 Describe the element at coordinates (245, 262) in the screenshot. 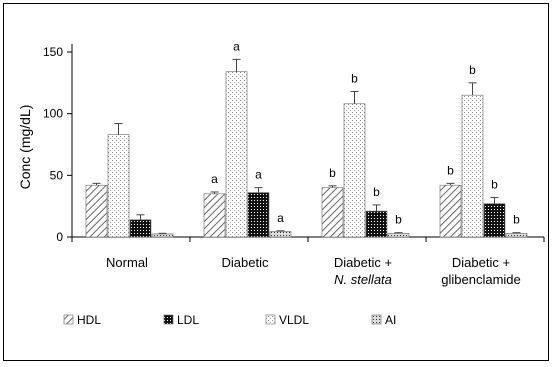

I see `category-label: Diabetic` at that location.